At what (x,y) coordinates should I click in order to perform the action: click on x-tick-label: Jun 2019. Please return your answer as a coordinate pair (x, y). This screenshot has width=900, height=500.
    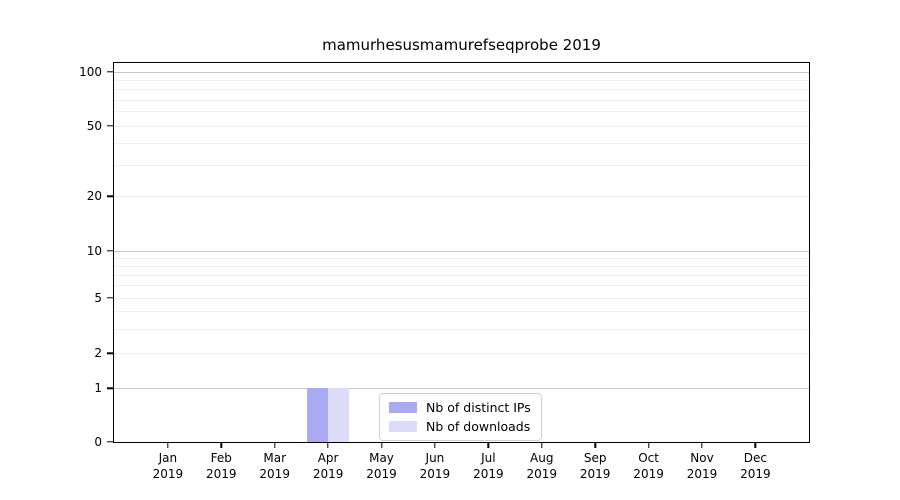
    Looking at the image, I should click on (435, 466).